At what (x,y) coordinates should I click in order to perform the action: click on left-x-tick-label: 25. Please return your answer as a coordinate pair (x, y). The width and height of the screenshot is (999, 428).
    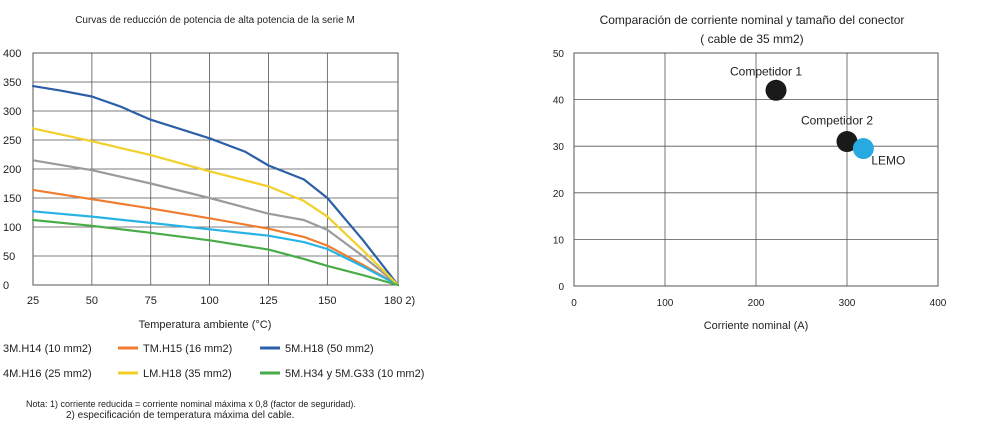
    Looking at the image, I should click on (33, 301).